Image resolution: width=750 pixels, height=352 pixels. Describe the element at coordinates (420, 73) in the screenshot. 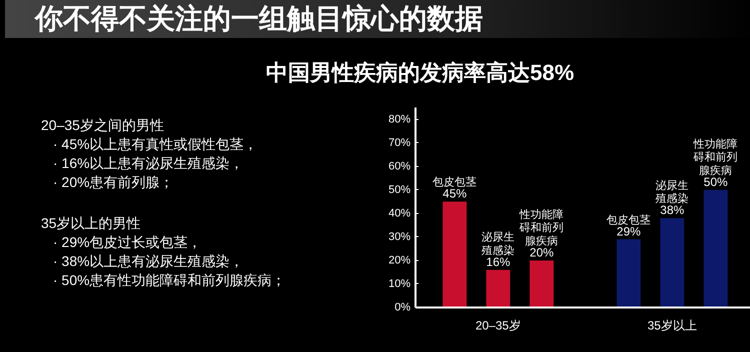

I see `chart-subtitle: 中国男性疾病的发病率高达58%` at that location.